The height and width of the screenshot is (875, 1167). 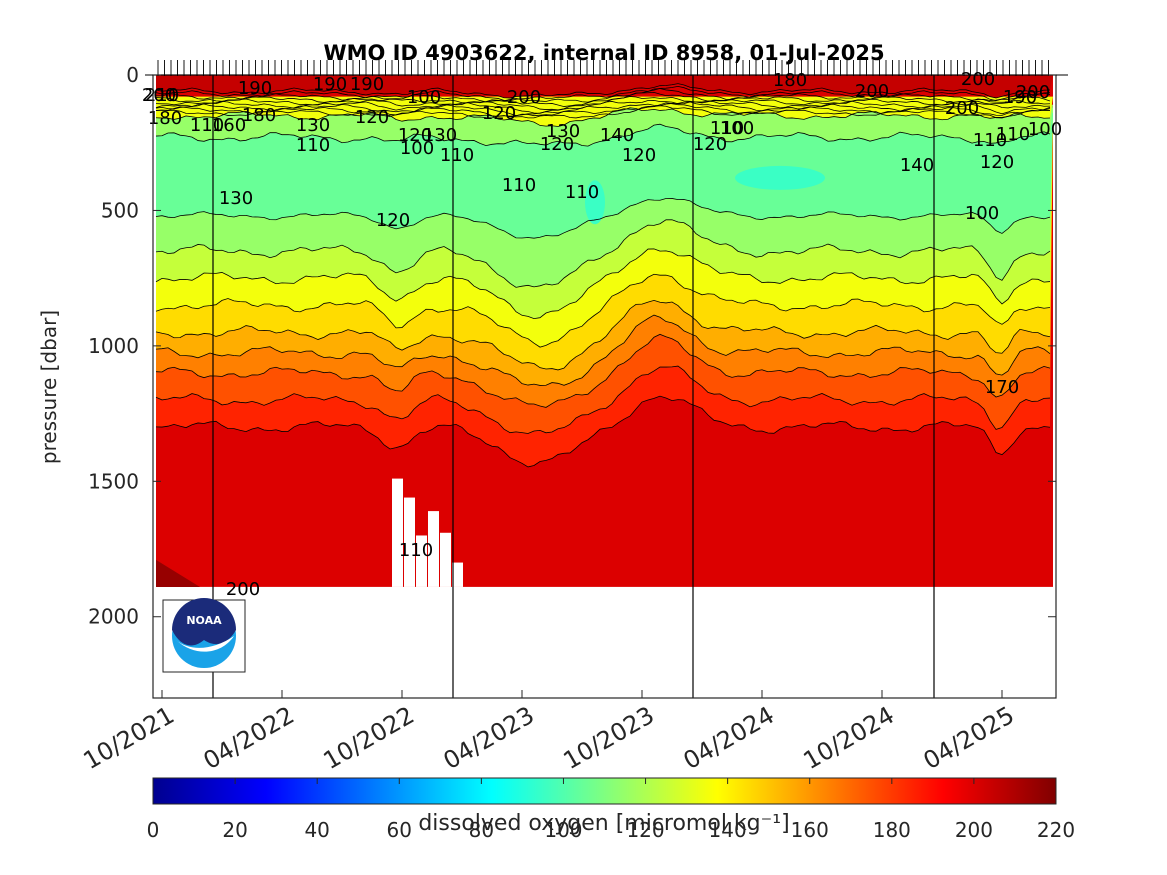 I want to click on x-tick-label: 04/2023, so click(x=489, y=738).